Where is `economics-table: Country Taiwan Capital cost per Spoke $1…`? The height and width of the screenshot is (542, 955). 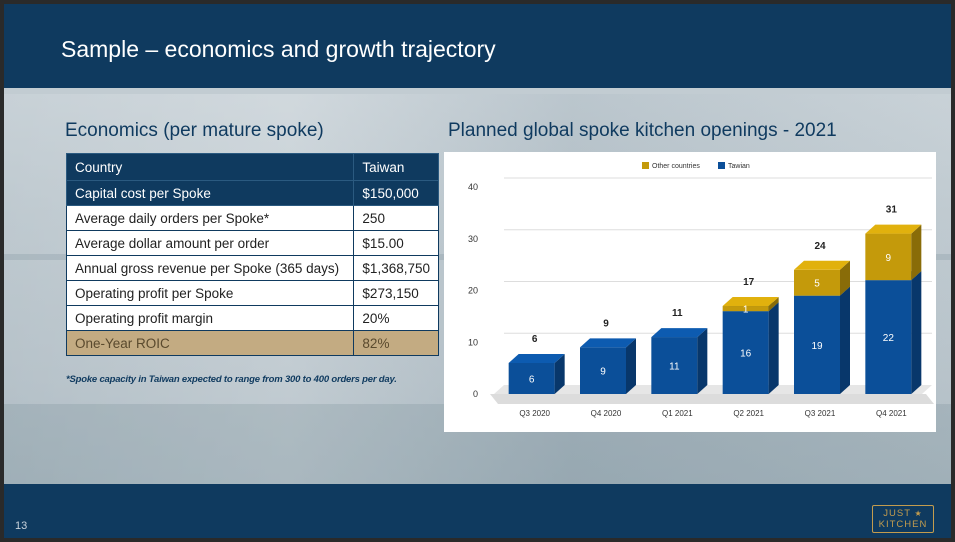
economics-table: Country Taiwan Capital cost per Spoke $1… is located at coordinates (252, 254).